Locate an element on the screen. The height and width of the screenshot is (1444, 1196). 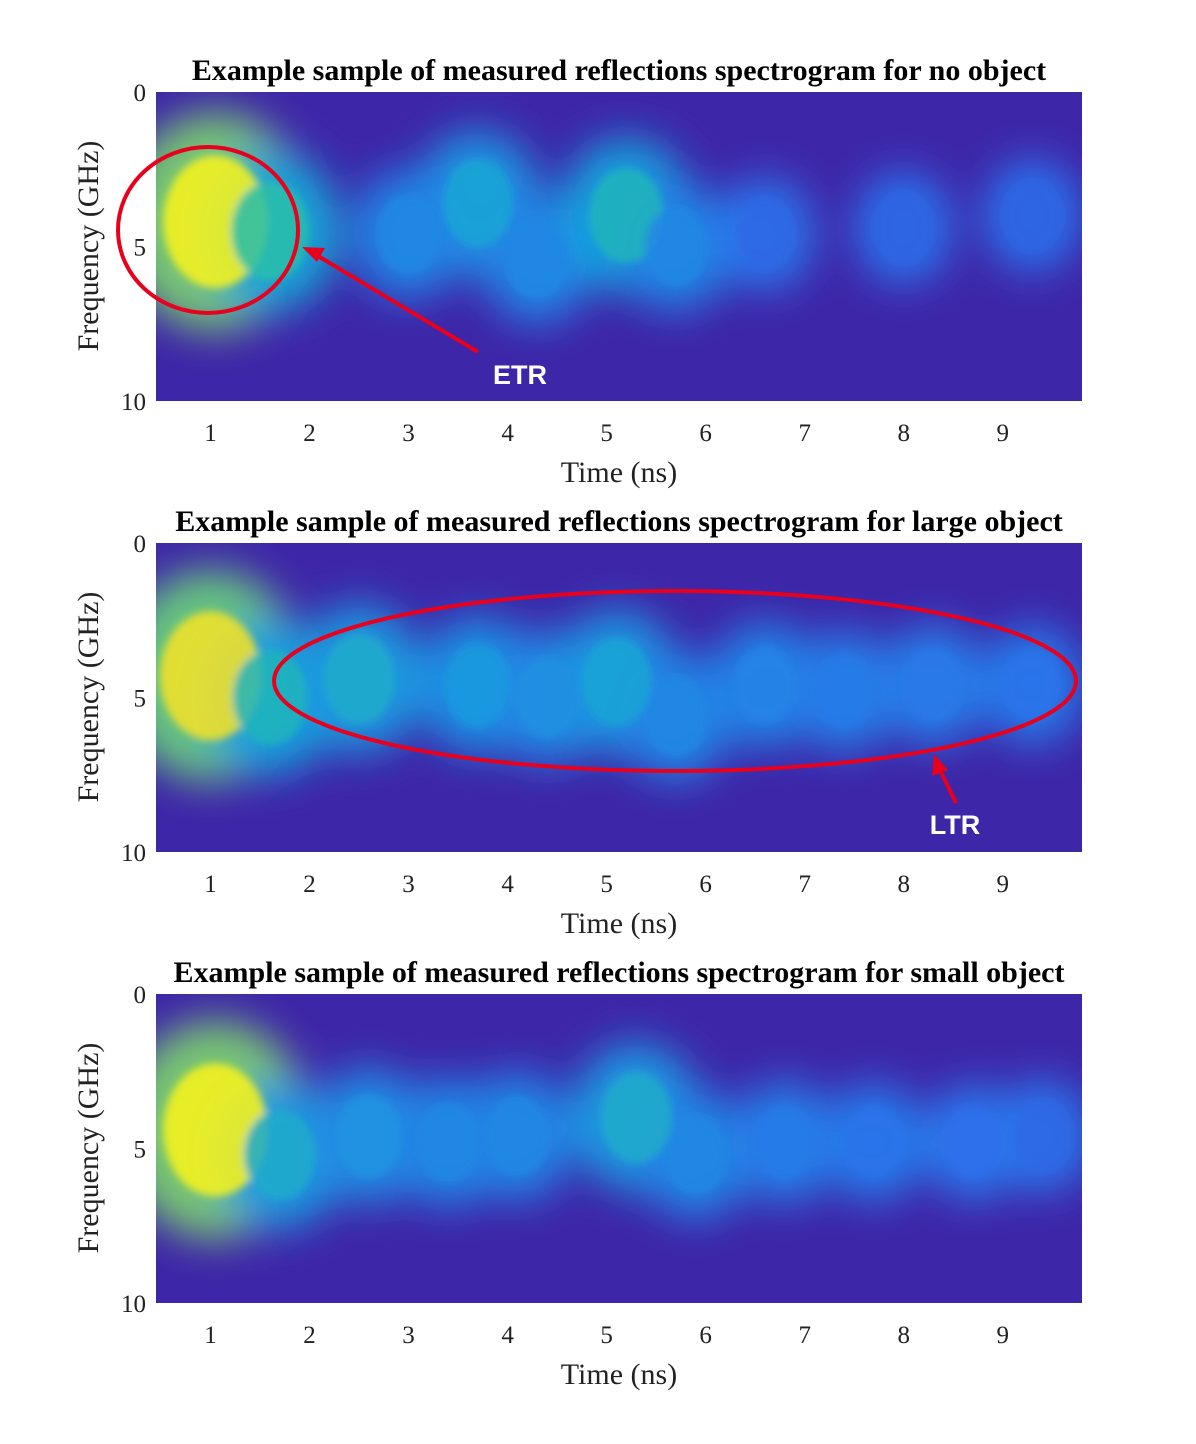
ltr-marker-ellipse is located at coordinates (675, 681).